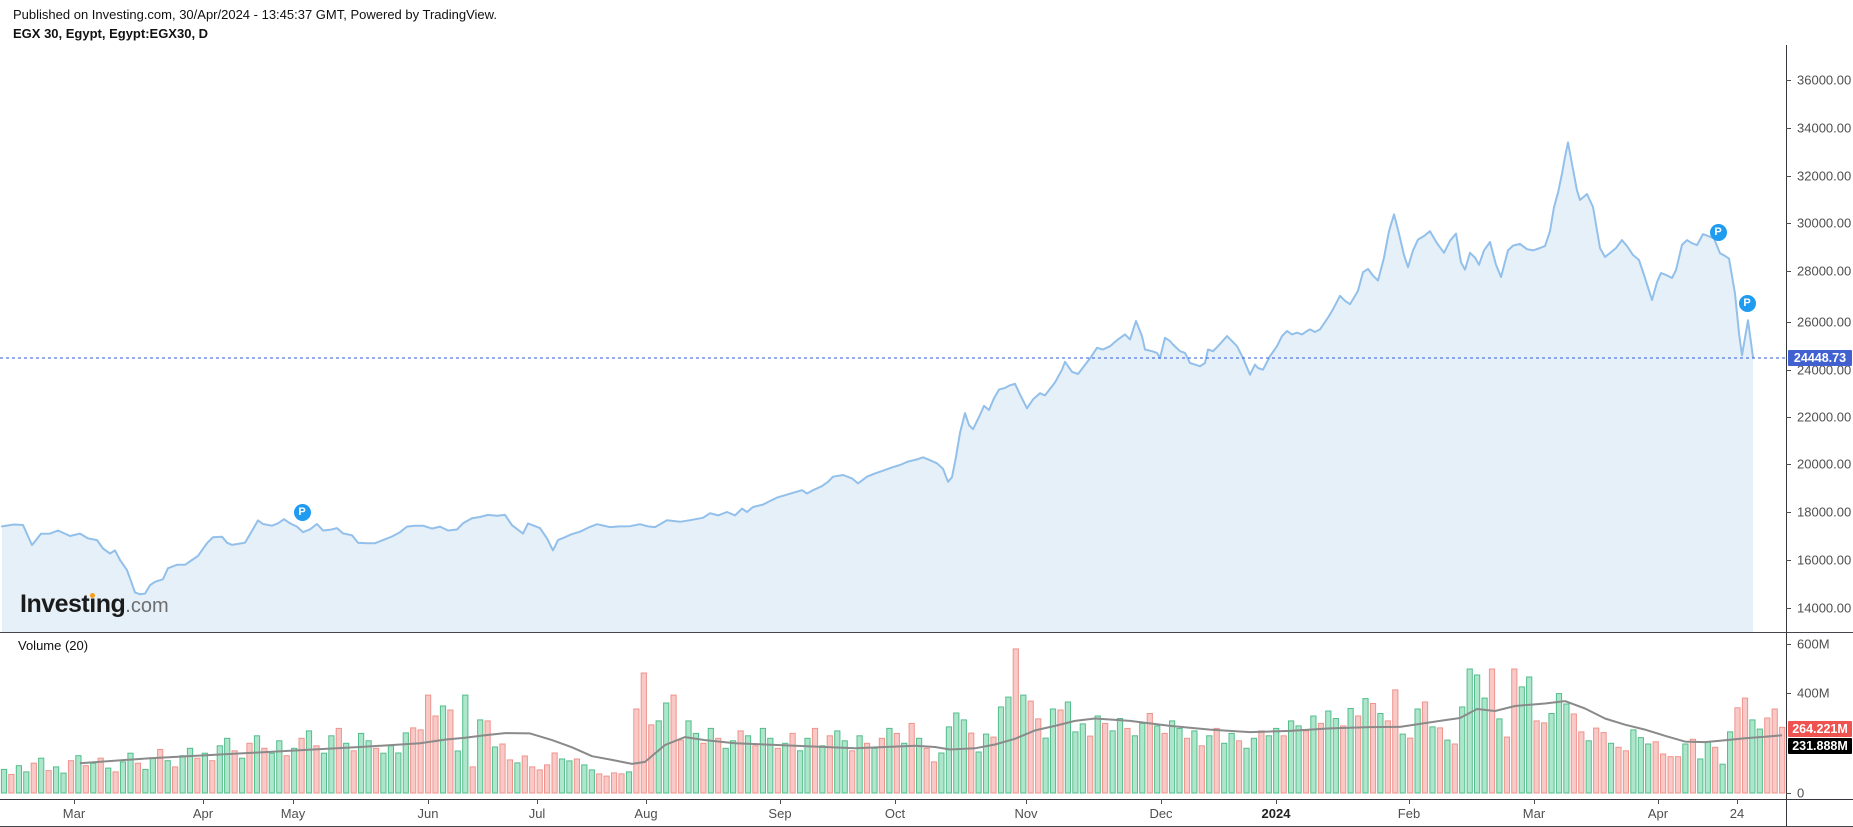 The height and width of the screenshot is (827, 1853). I want to click on price-axis-label: 24000.00, so click(1824, 370).